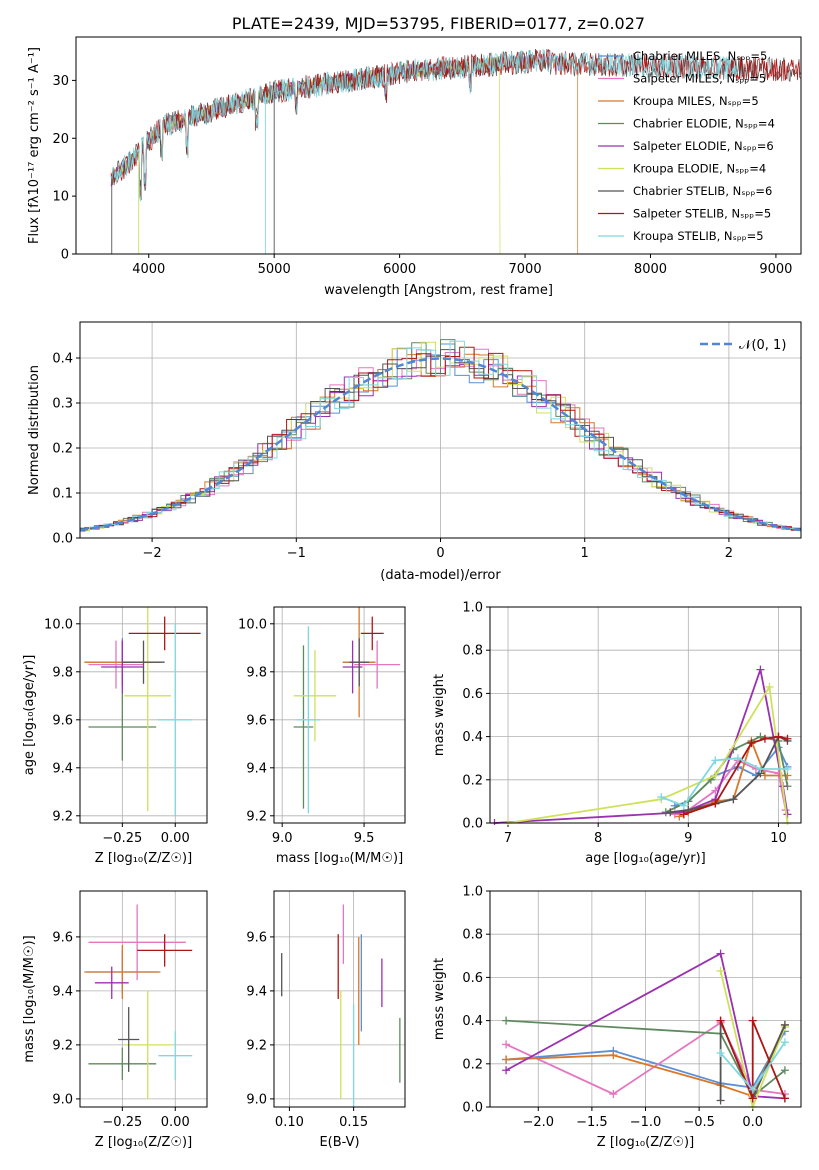 The width and height of the screenshot is (819, 1170). I want to click on mass-vs-ebv-panel: 0.10 0.15 9.0 9.2 9.4 9.6 E(B-V), so click(326, 1020).